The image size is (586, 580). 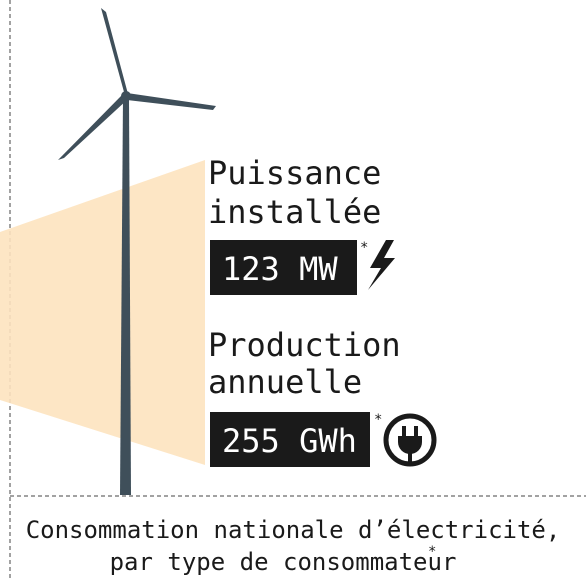 I want to click on footer-text: Consommation nationale d’électricité,, so click(x=293, y=530).